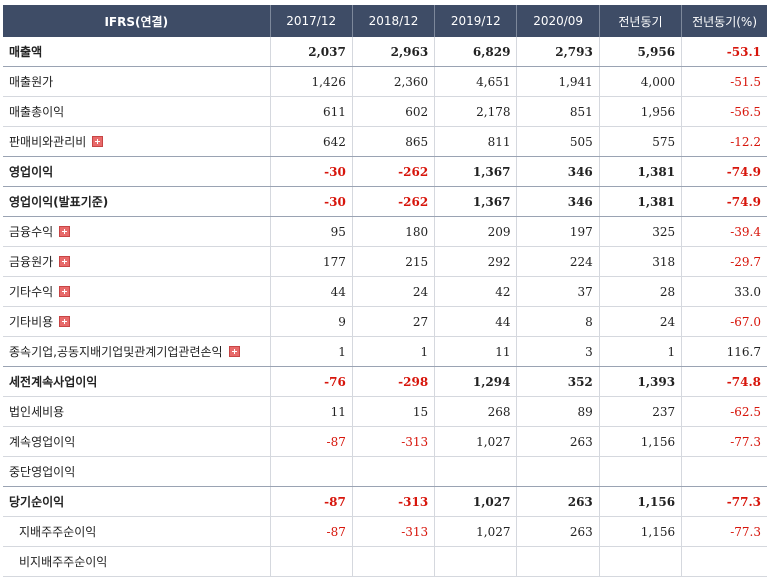 The width and height of the screenshot is (773, 587). What do you see at coordinates (558, 171) in the screenshot?
I see `value-cell: 346` at bounding box center [558, 171].